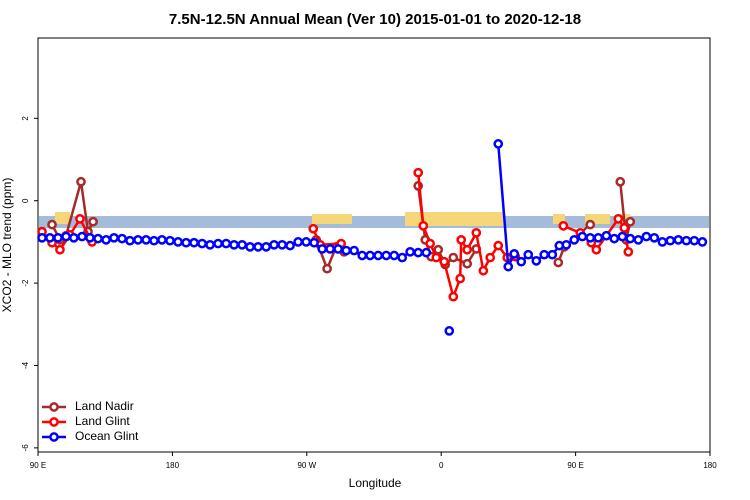 This screenshot has height=500, width=750. Describe the element at coordinates (25, 200) in the screenshot. I see `y-tick-label: 0` at that location.